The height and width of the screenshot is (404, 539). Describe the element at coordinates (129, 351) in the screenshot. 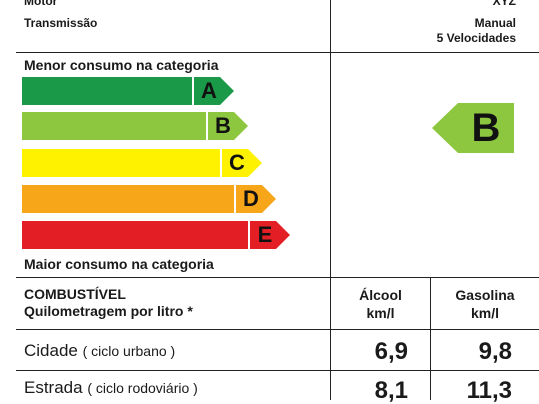

I see `row-note: ( ciclo urbano )` at that location.